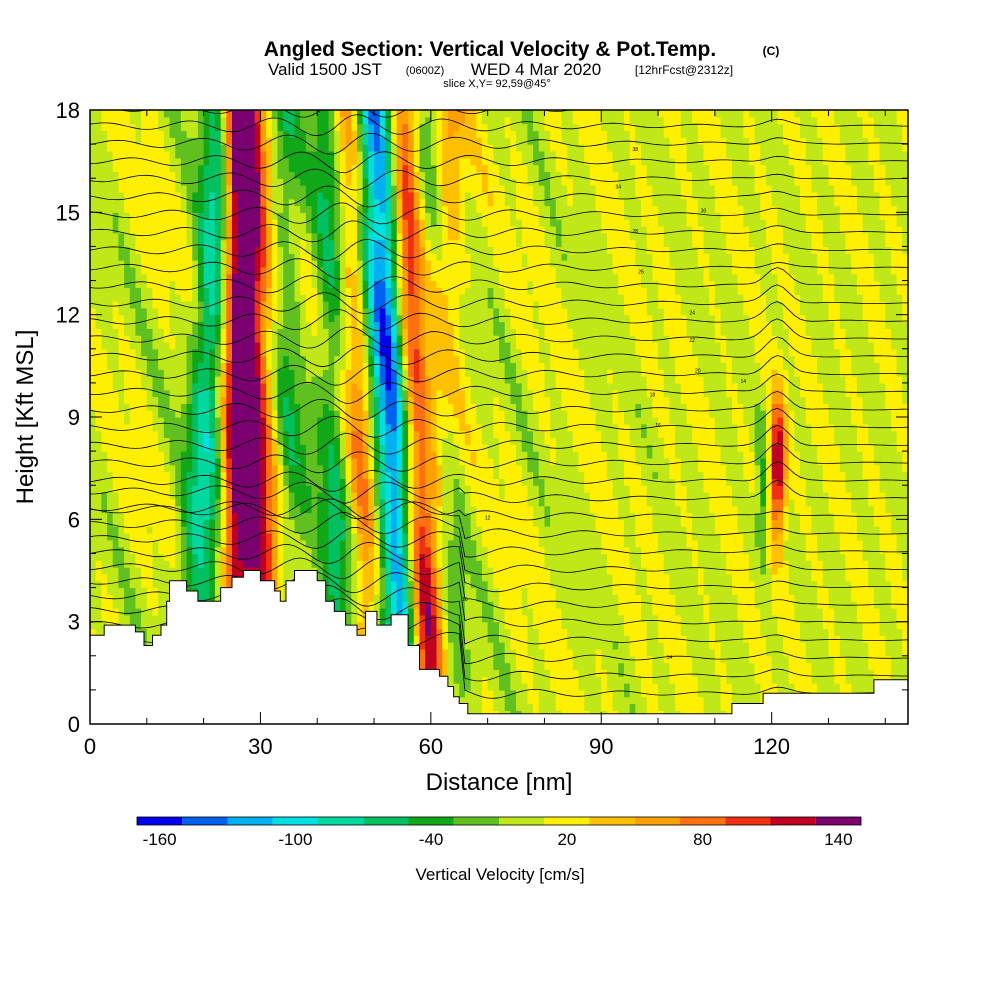 The height and width of the screenshot is (1000, 1000). What do you see at coordinates (74, 622) in the screenshot?
I see `y-tick-label: 3` at bounding box center [74, 622].